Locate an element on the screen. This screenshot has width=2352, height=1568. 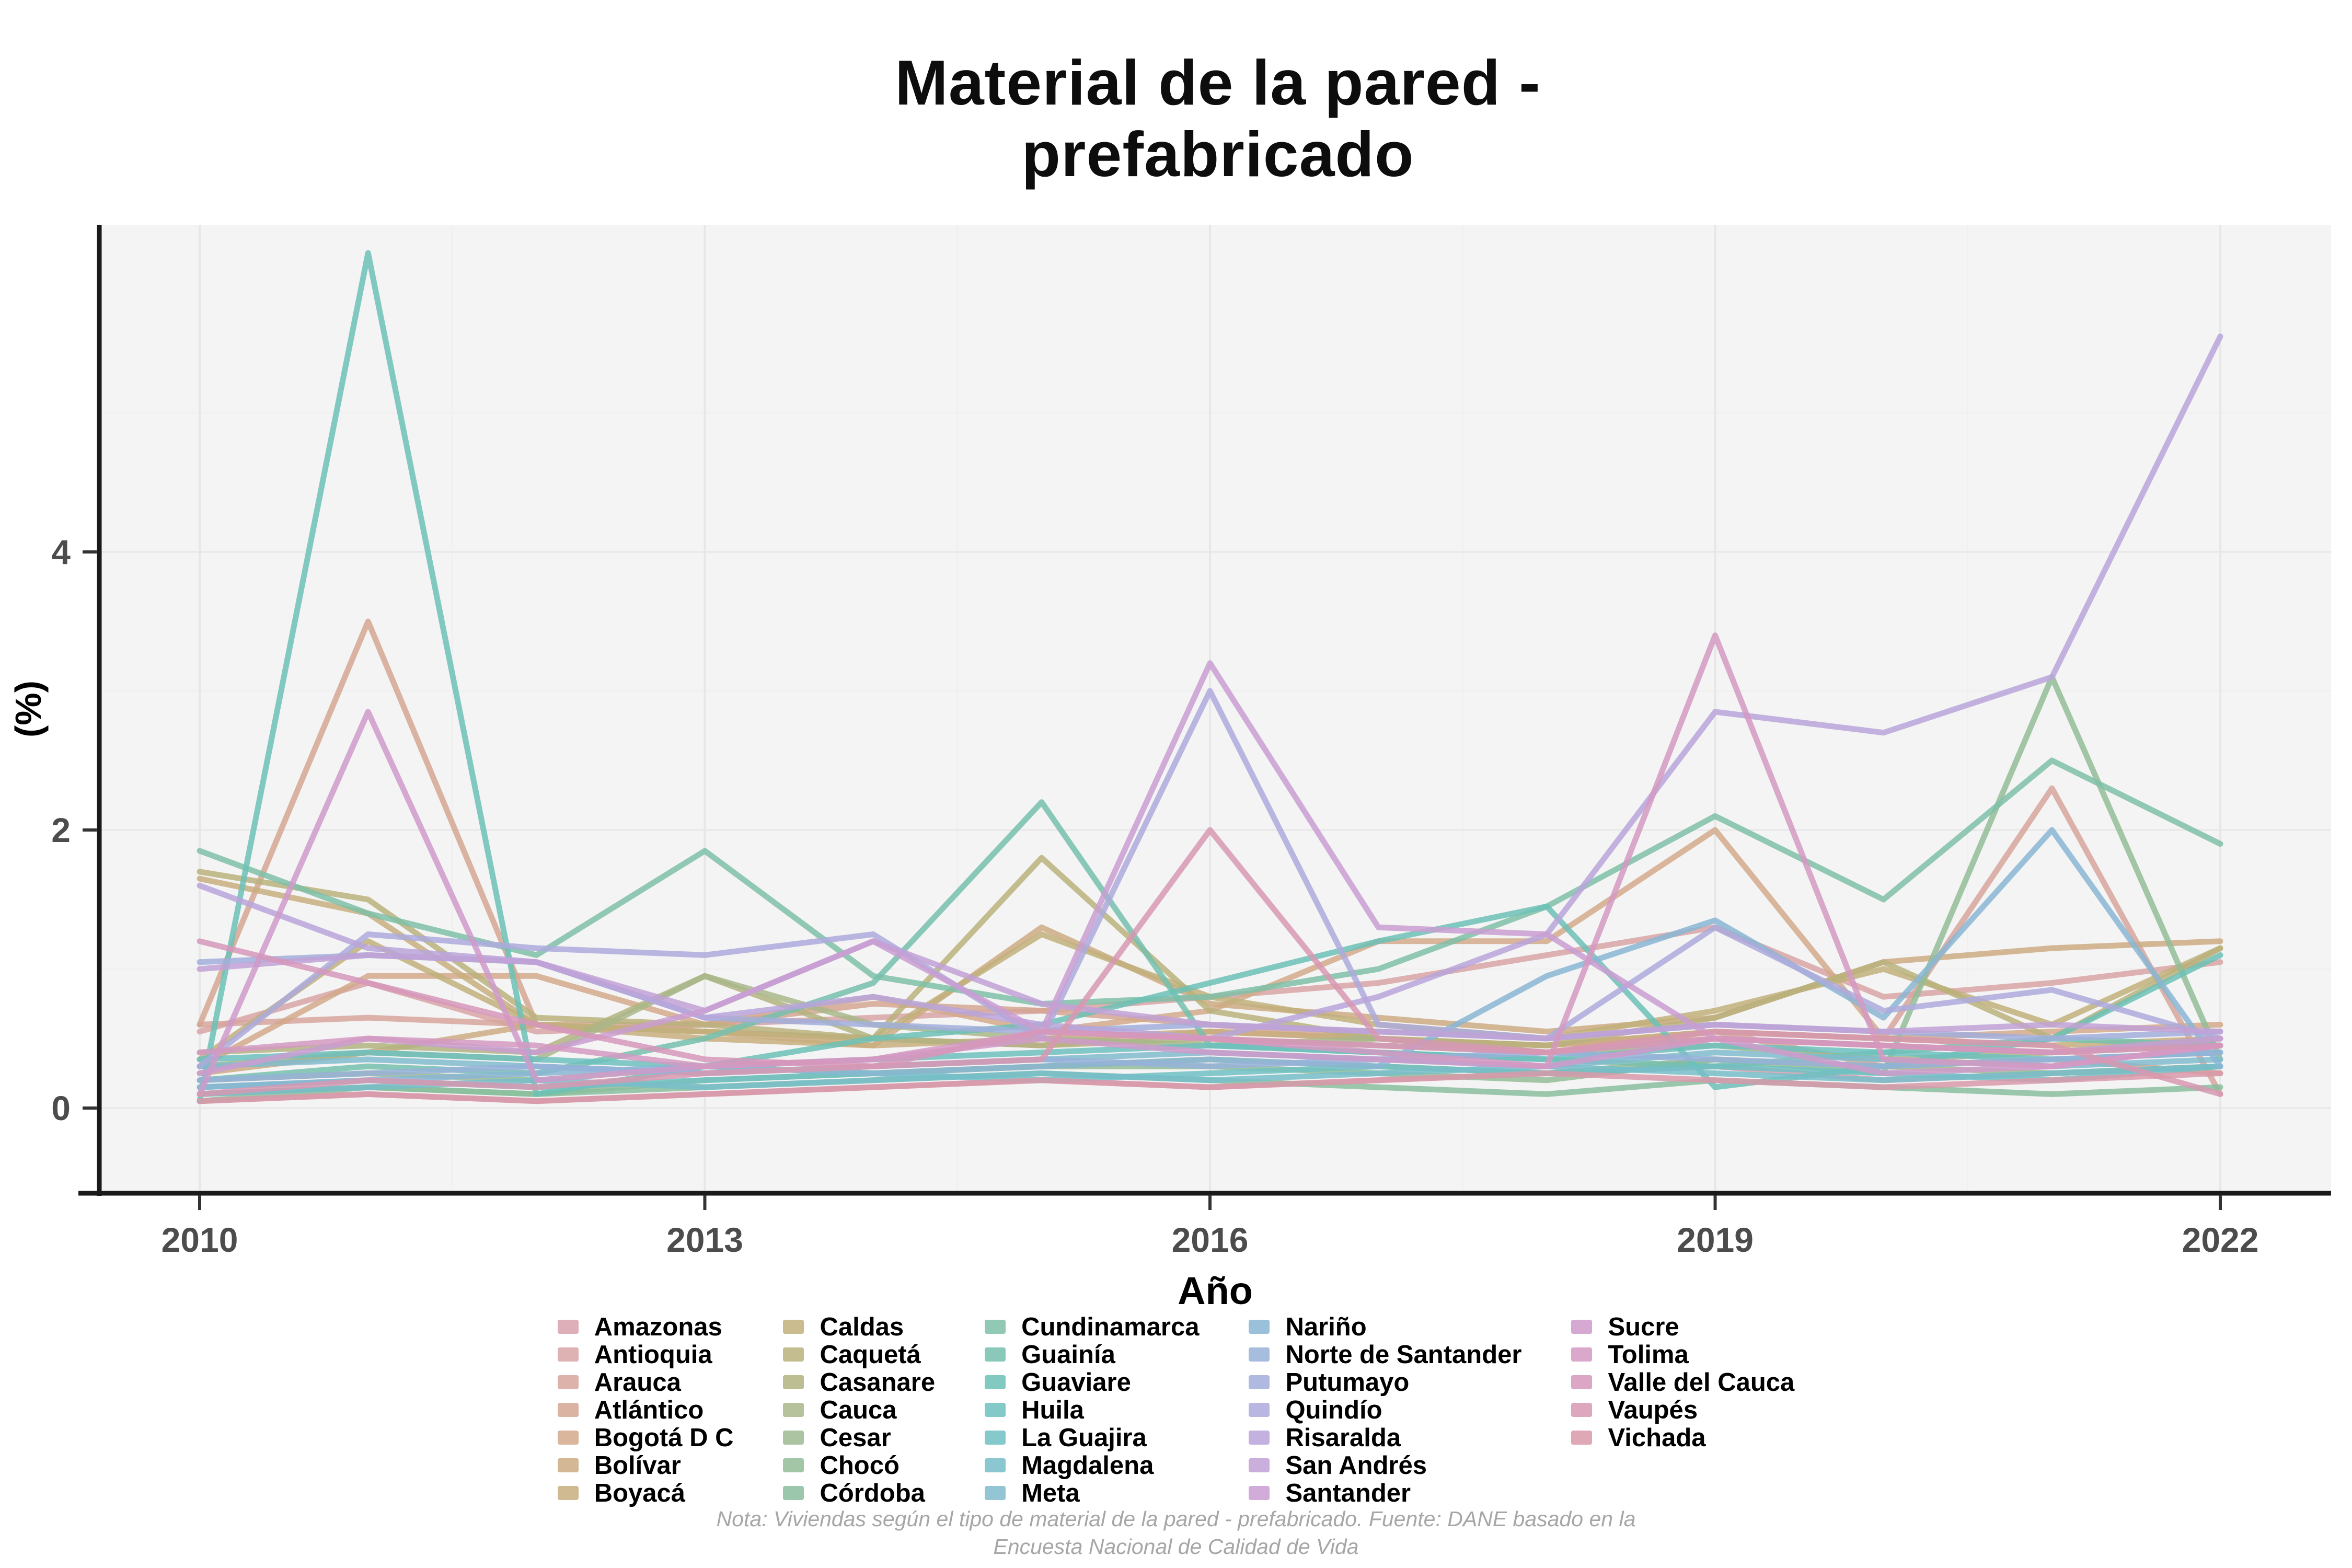
legend-label: Boyacá is located at coordinates (640, 1493).